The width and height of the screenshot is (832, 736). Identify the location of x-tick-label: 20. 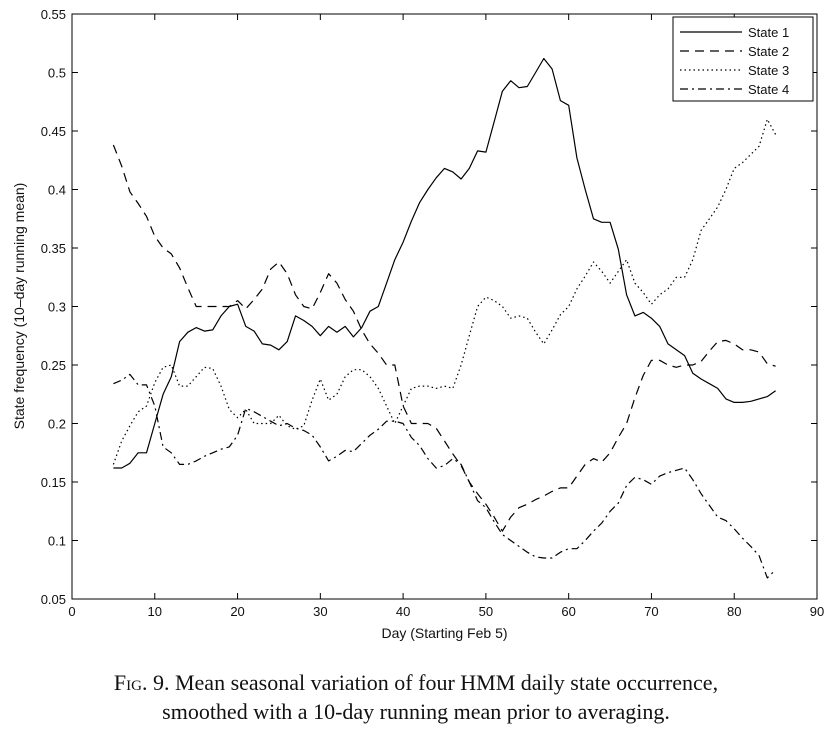
(237, 611).